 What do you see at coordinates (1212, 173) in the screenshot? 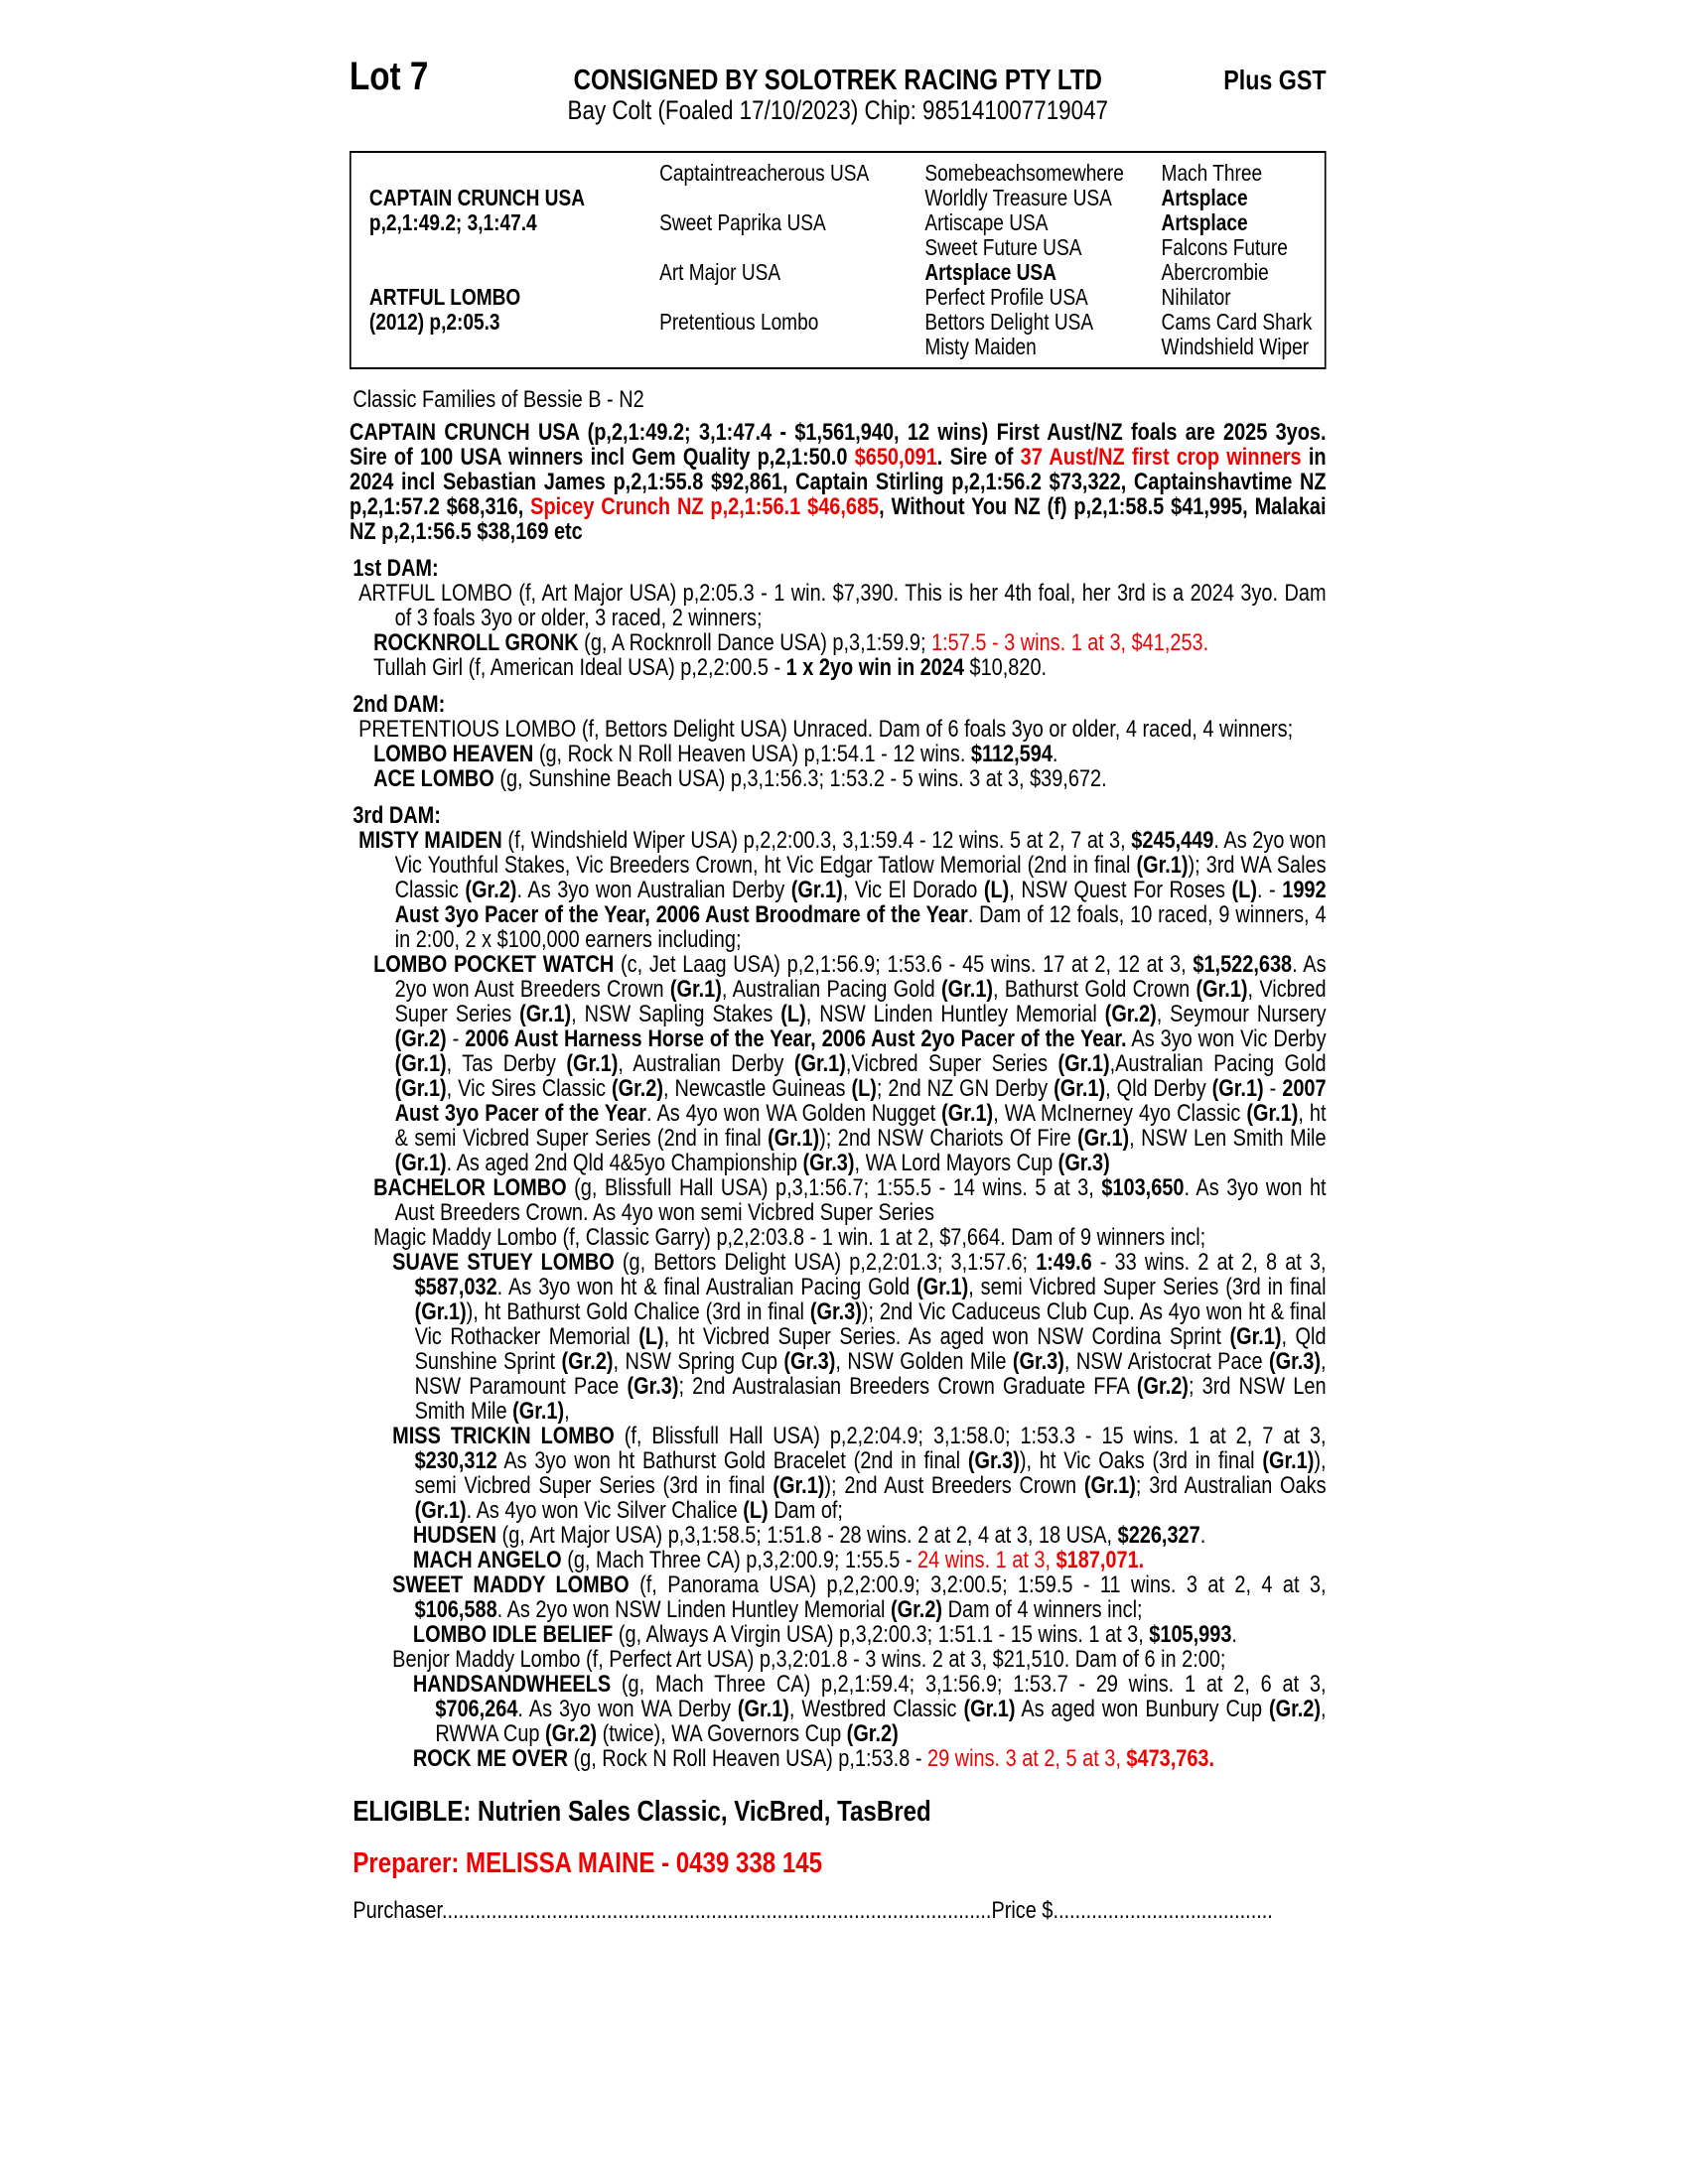
I see `pedigree-gen4-1: Mach Three` at bounding box center [1212, 173].